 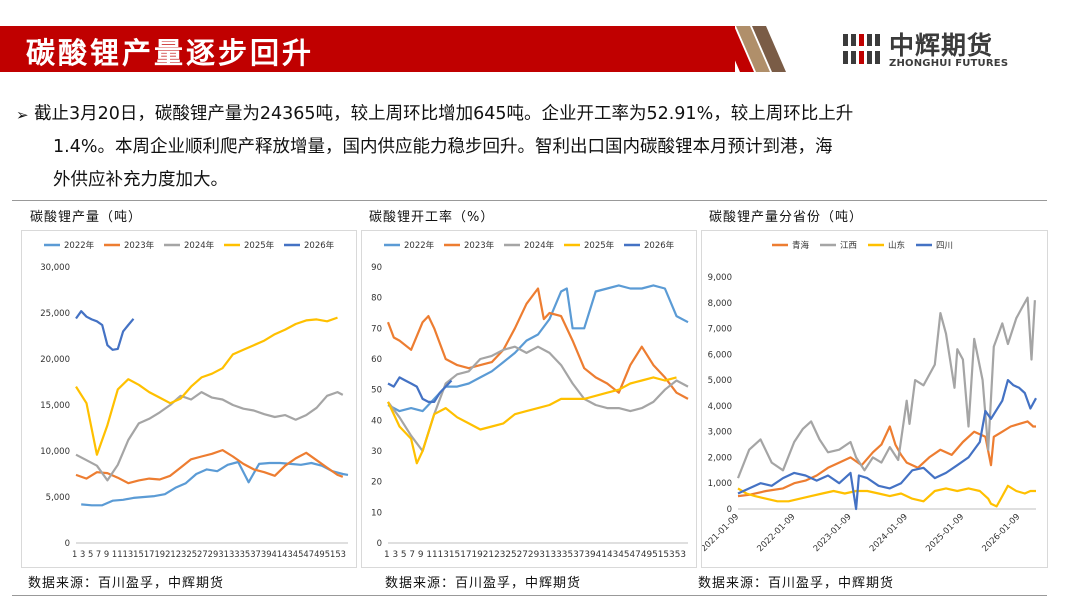 I want to click on y-tick-label: 80, so click(x=376, y=299).